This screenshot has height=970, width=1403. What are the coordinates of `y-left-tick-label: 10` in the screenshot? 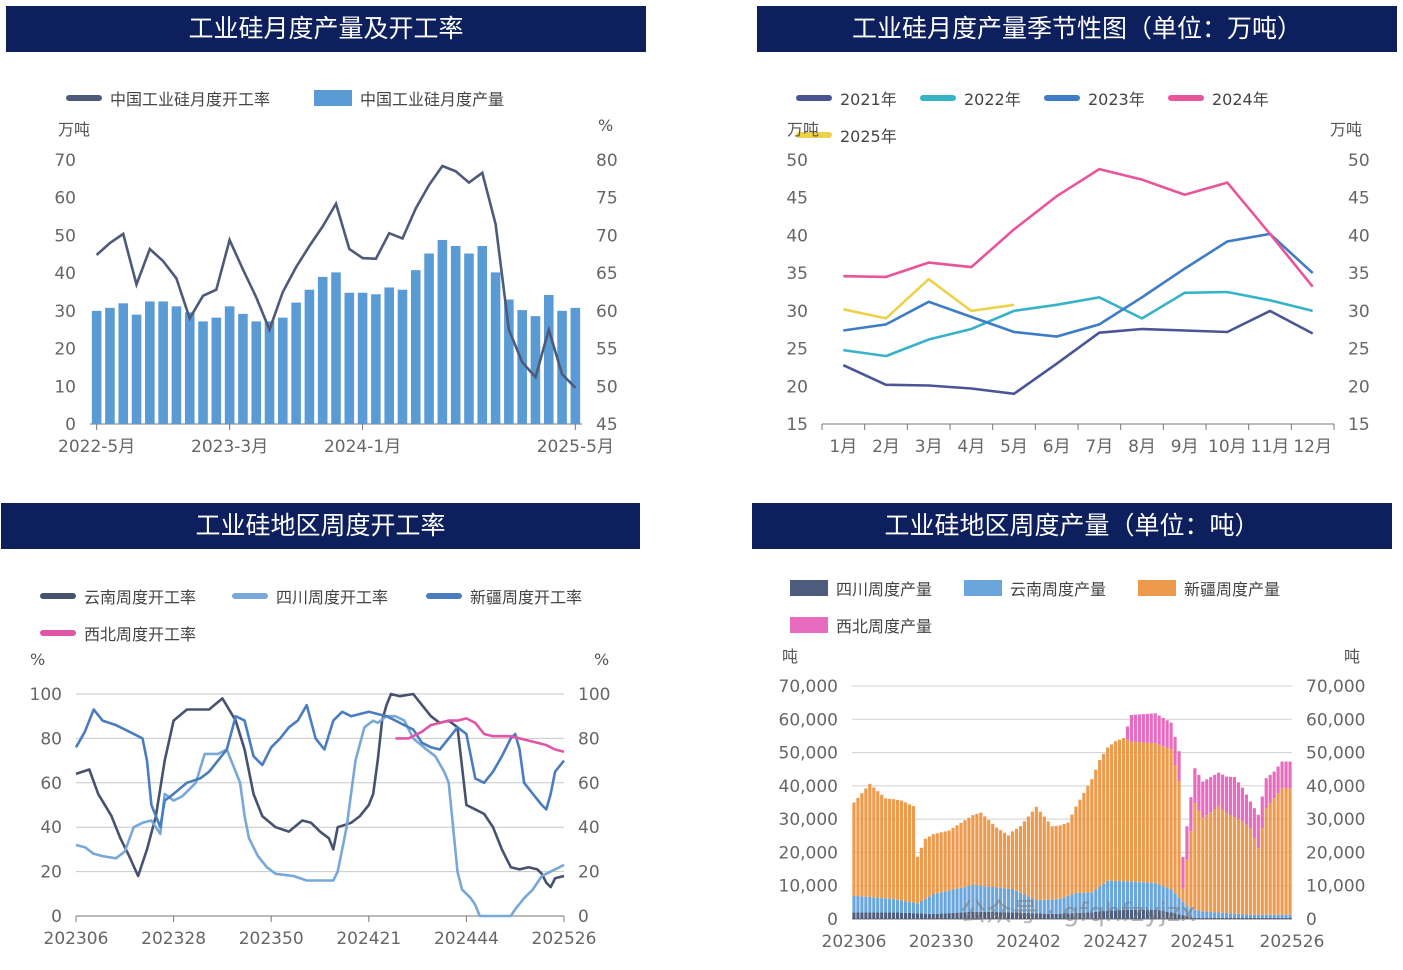 It's located at (65, 387).